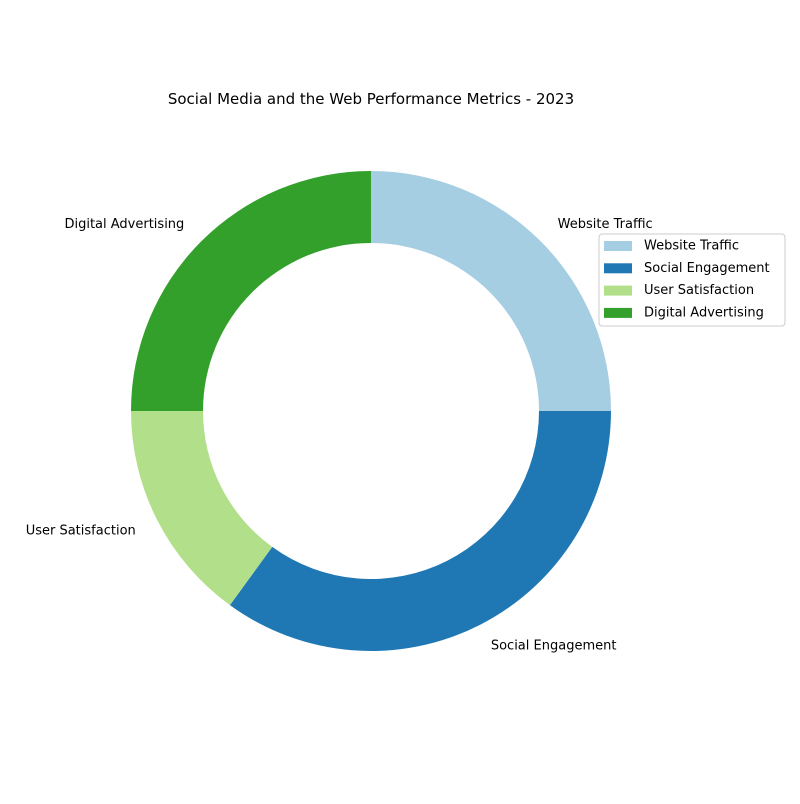 This screenshot has width=800, height=804. Describe the element at coordinates (704, 312) in the screenshot. I see `legend-label-digital-advertising: Digital Advertising` at that location.